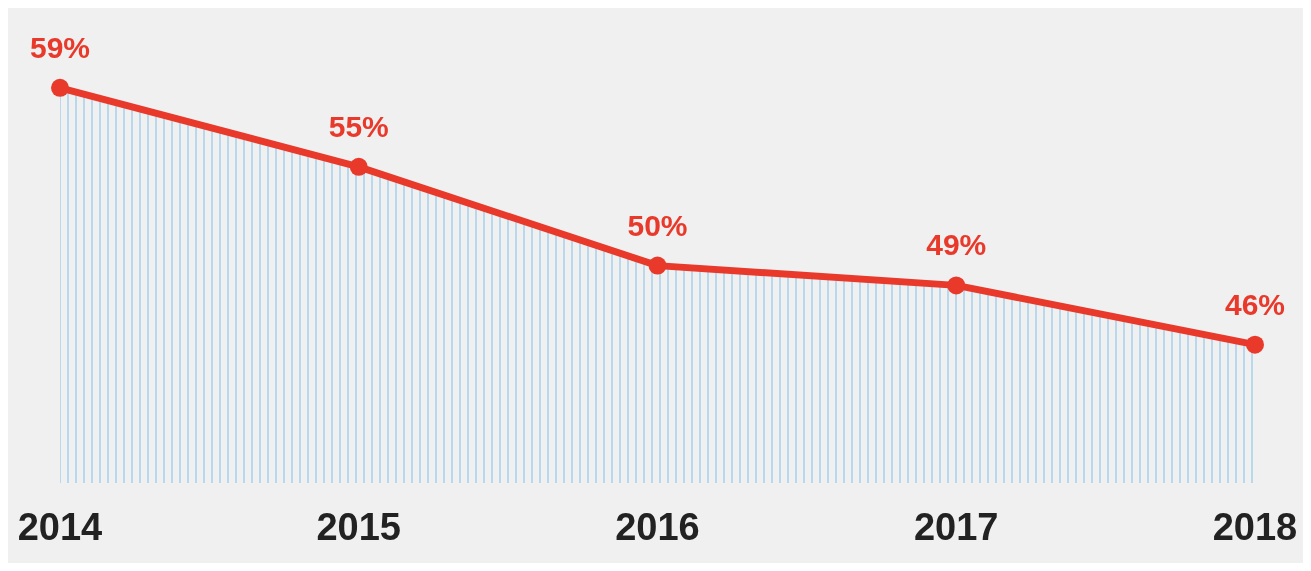 The height and width of the screenshot is (571, 1311). I want to click on x-tick-label: 2015, so click(359, 526).